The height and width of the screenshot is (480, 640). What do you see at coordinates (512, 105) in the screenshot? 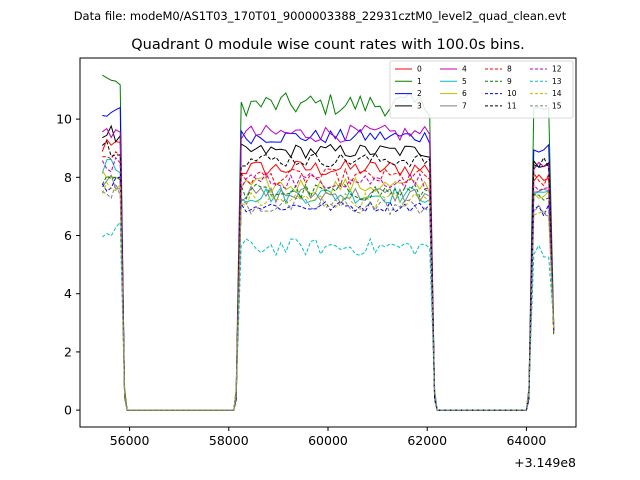
I see `legend-label-11: 11` at bounding box center [512, 105].